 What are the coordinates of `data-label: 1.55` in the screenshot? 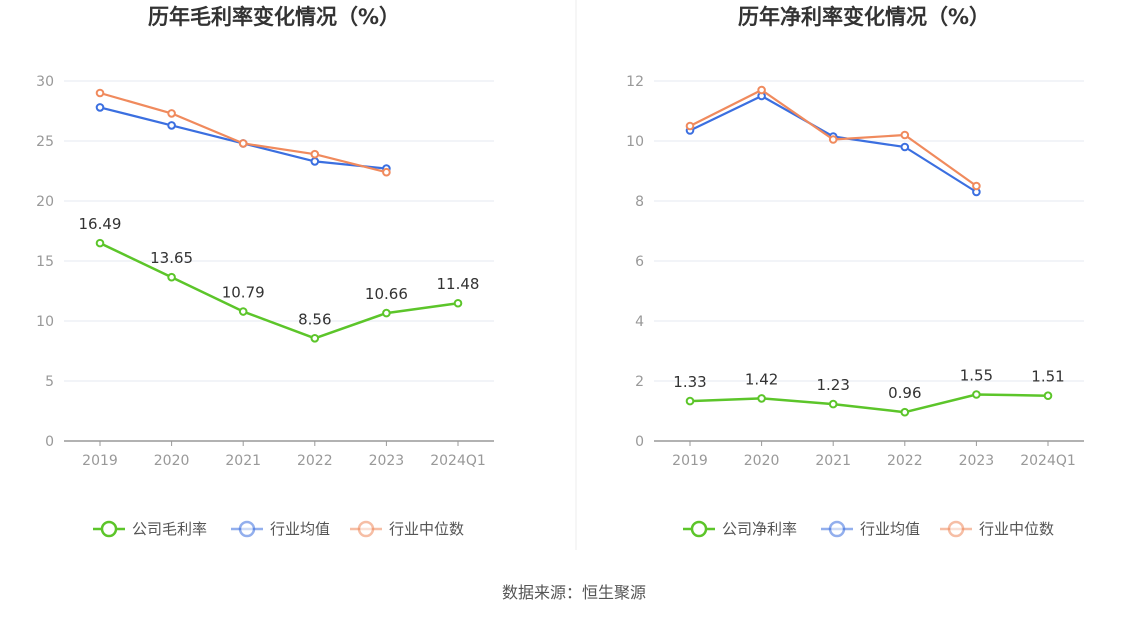 It's located at (976, 376).